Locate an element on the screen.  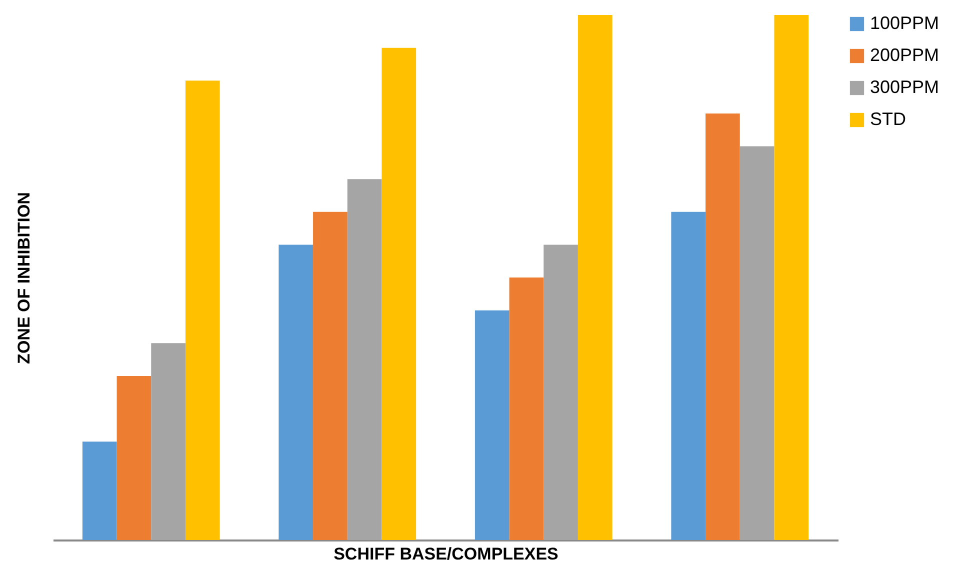
legend-label: 200PPM is located at coordinates (905, 55).